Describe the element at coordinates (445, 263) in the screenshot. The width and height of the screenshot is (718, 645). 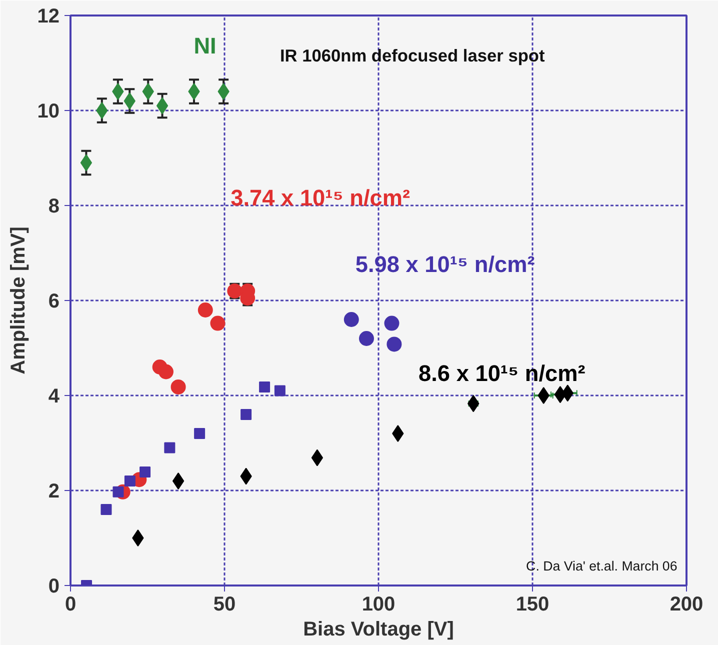
I see `series-label: 5.98 x 10¹⁵ n/cm²` at that location.